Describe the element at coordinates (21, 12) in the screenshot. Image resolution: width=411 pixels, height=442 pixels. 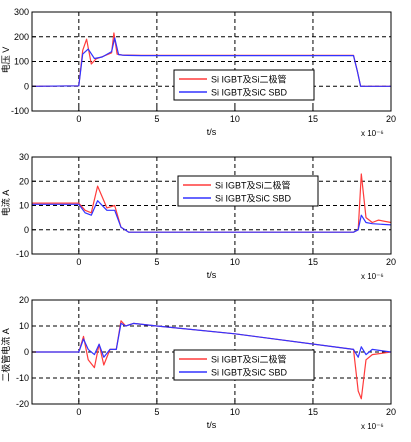
I see `y-tick-label: 300` at that location.